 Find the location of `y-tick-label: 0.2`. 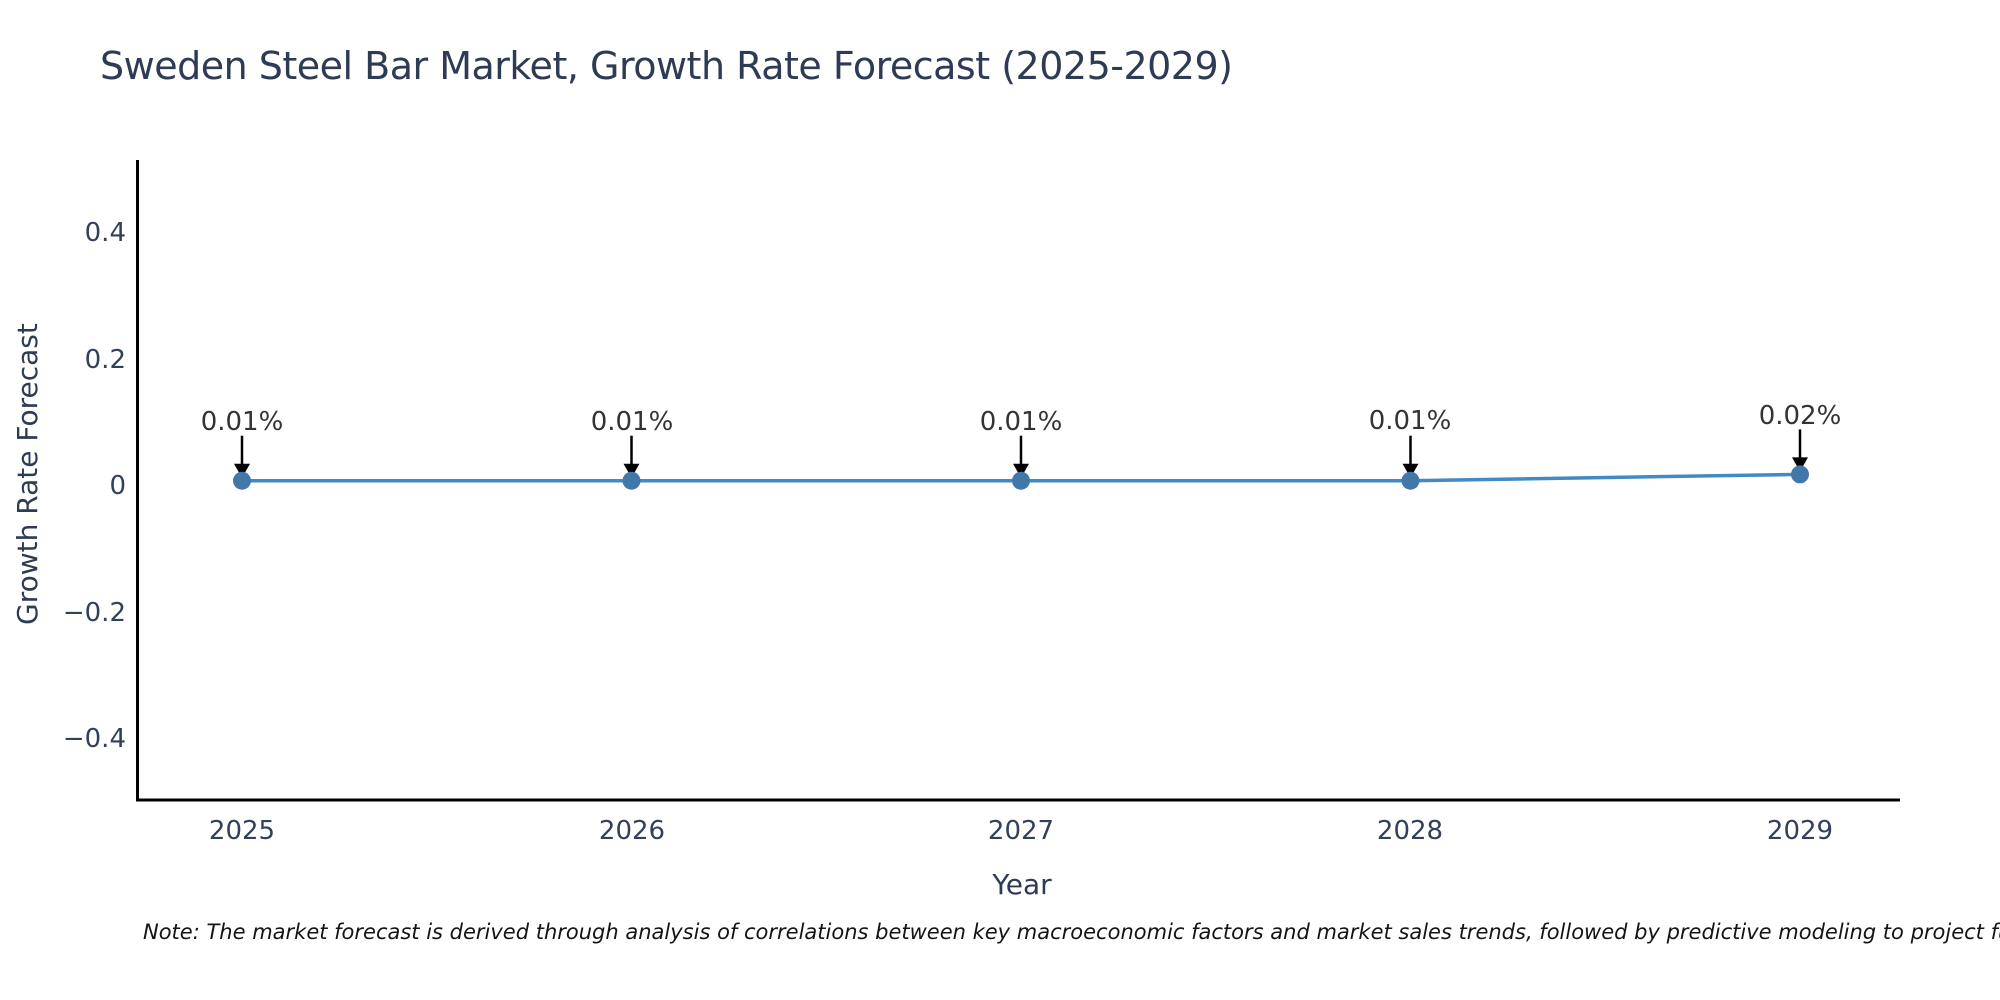

y-tick-label: 0.2 is located at coordinates (105, 360).